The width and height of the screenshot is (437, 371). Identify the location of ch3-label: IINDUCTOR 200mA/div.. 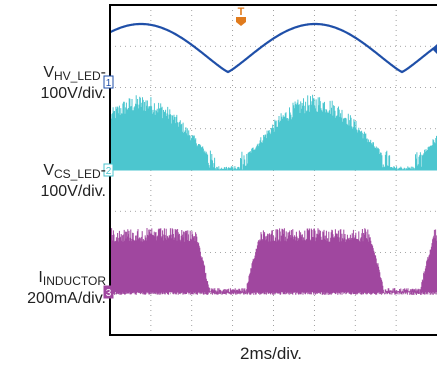
(54, 288).